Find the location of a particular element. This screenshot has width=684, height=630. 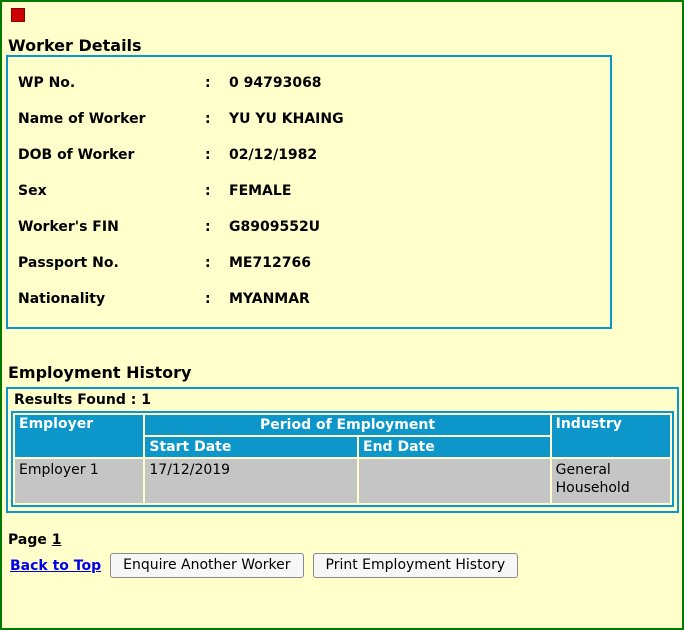

field-row-name: Name of Worker : YU YU KHAING is located at coordinates (314, 119).